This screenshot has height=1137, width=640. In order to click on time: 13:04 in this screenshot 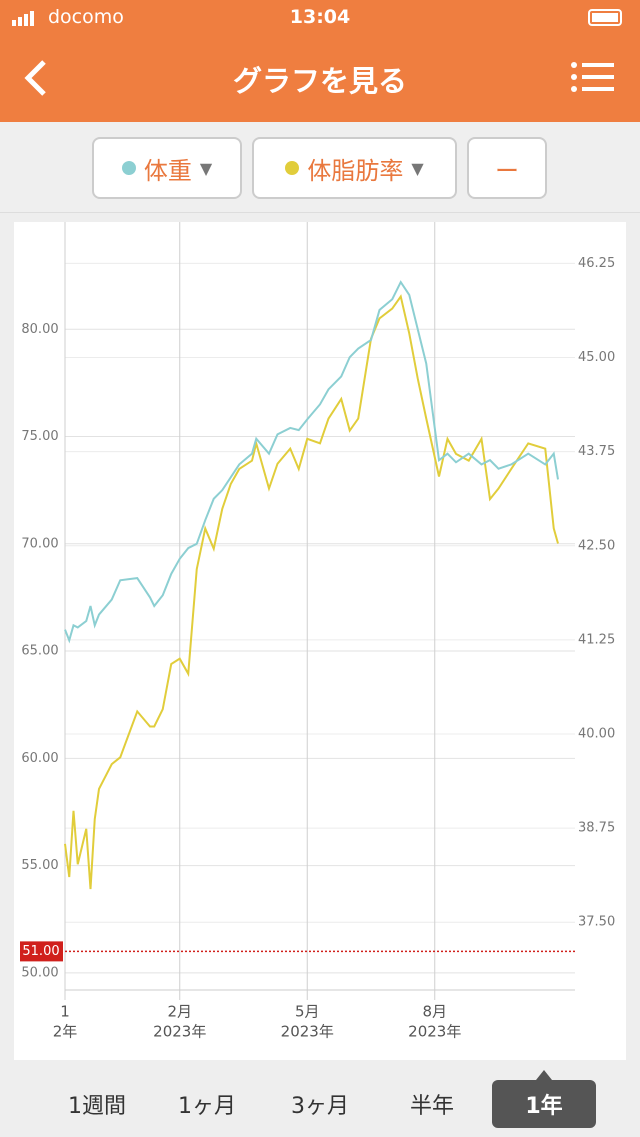, I will do `click(320, 17)`.